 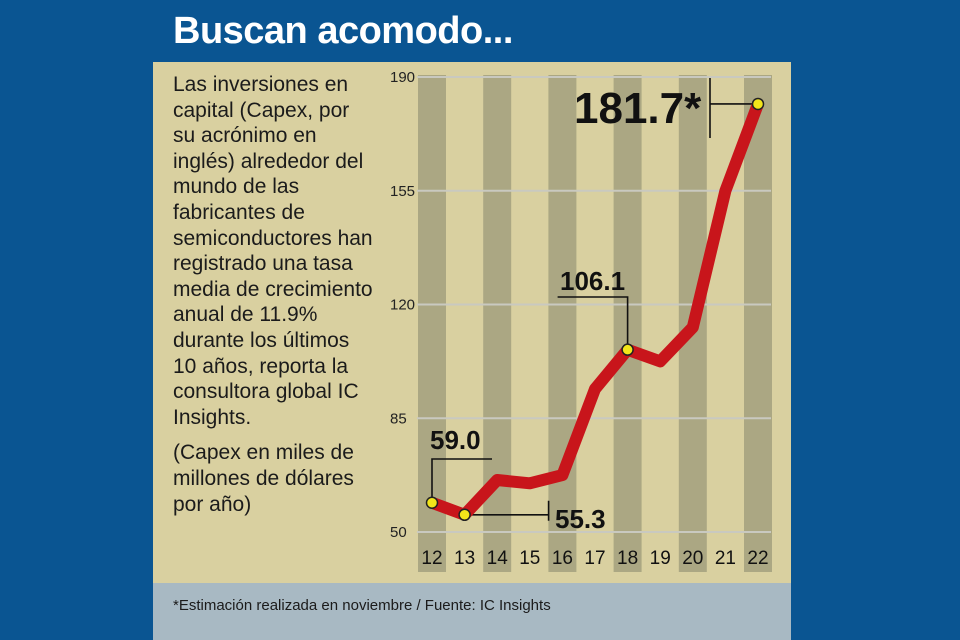 I want to click on data-label-22: 181.7*, so click(x=638, y=108).